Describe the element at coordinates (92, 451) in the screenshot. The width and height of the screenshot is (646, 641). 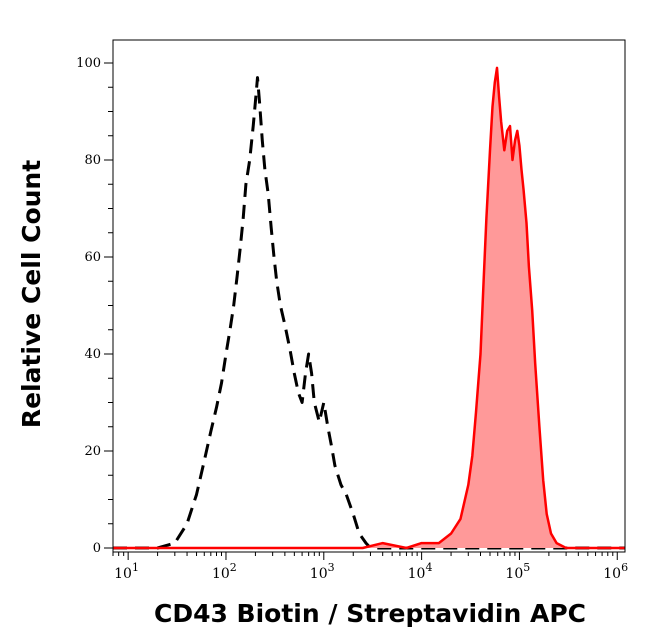
I see `y-tick-label: 20` at that location.